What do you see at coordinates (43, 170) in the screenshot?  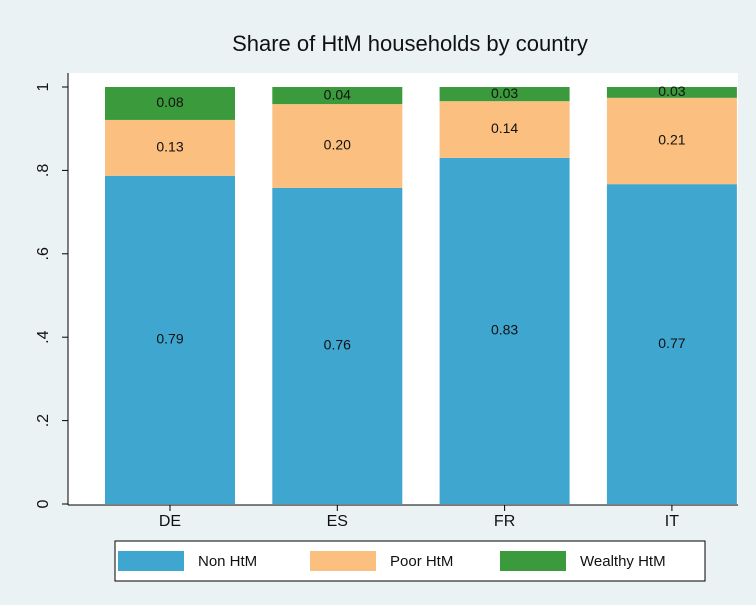 I see `y-tick-label: .8` at bounding box center [43, 170].